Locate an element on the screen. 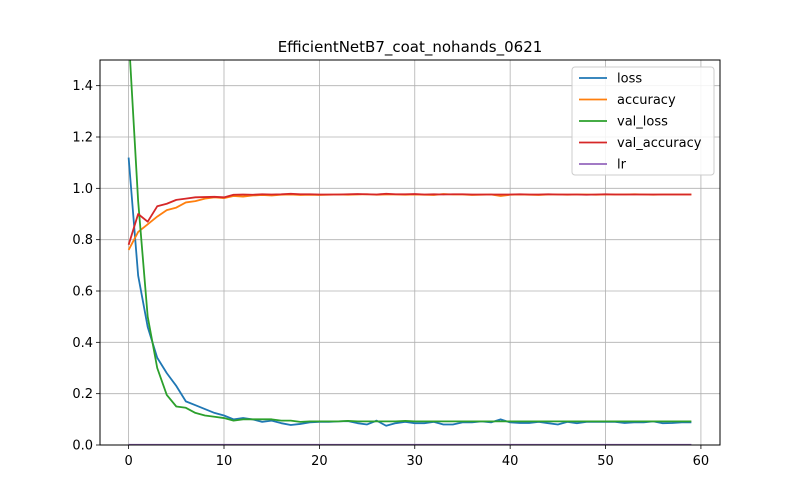 This screenshot has width=800, height=500. legend-label: accuracy is located at coordinates (646, 100).